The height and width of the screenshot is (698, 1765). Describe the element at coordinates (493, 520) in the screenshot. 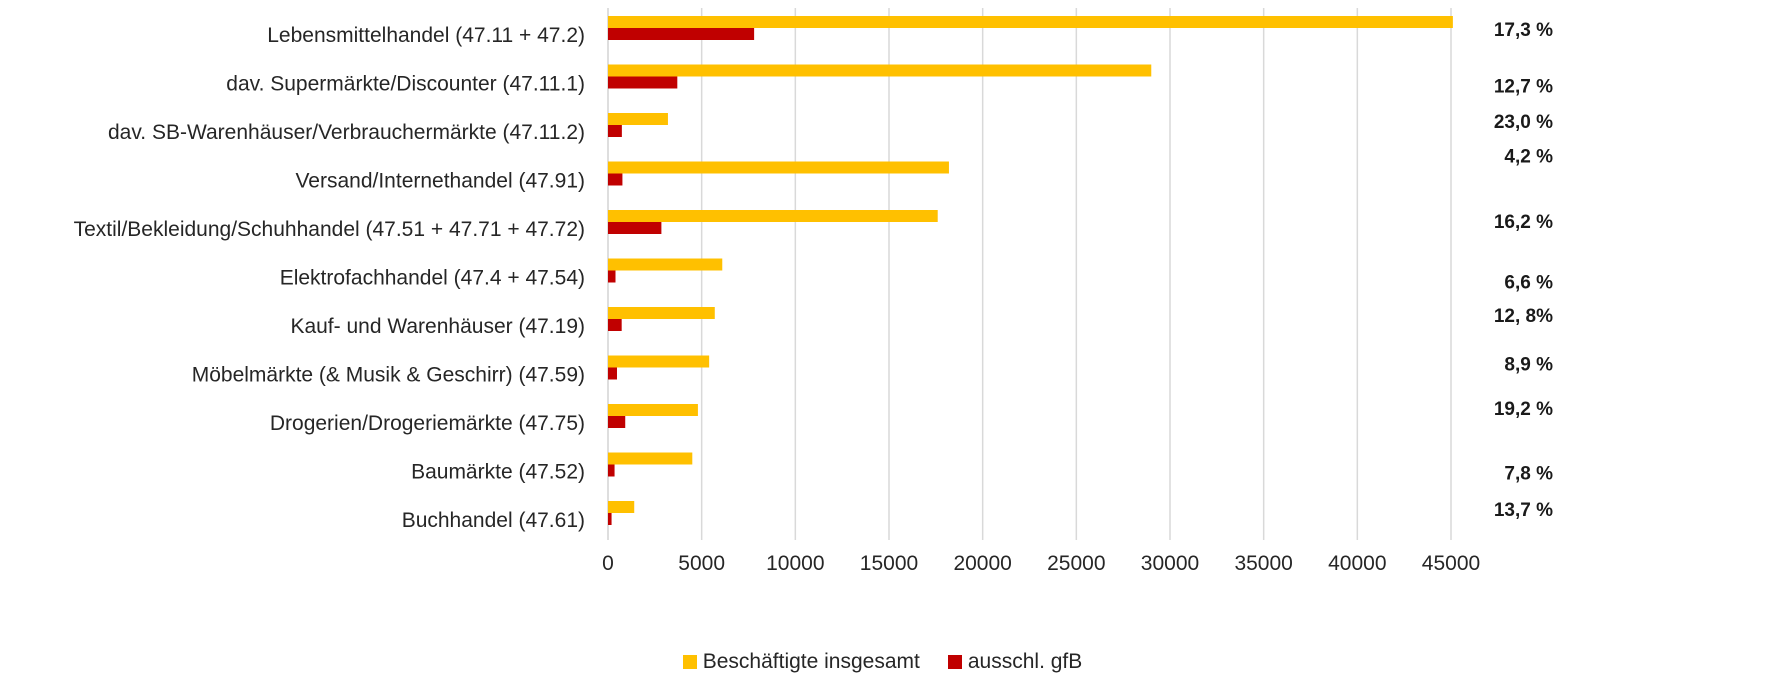

I see `category-label: Buchhandel (47.61)` at that location.